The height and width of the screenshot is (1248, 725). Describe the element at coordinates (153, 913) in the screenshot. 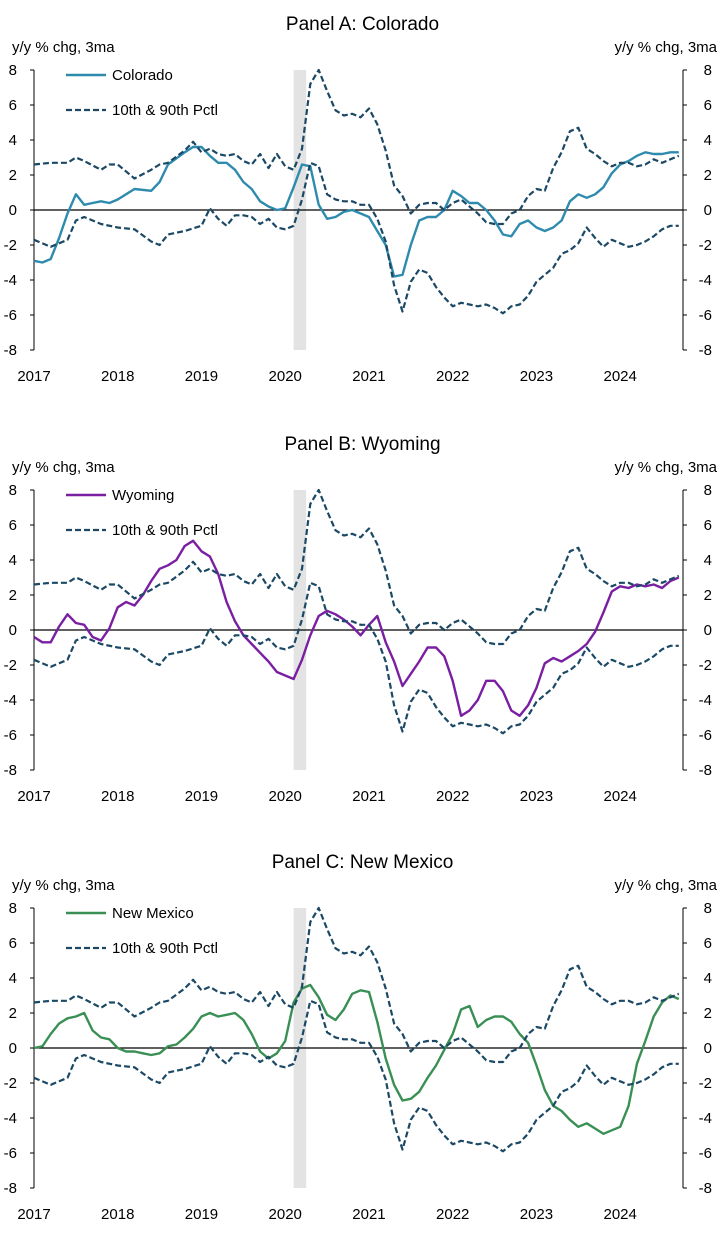

I see `legend-label-state: New Mexico` at that location.